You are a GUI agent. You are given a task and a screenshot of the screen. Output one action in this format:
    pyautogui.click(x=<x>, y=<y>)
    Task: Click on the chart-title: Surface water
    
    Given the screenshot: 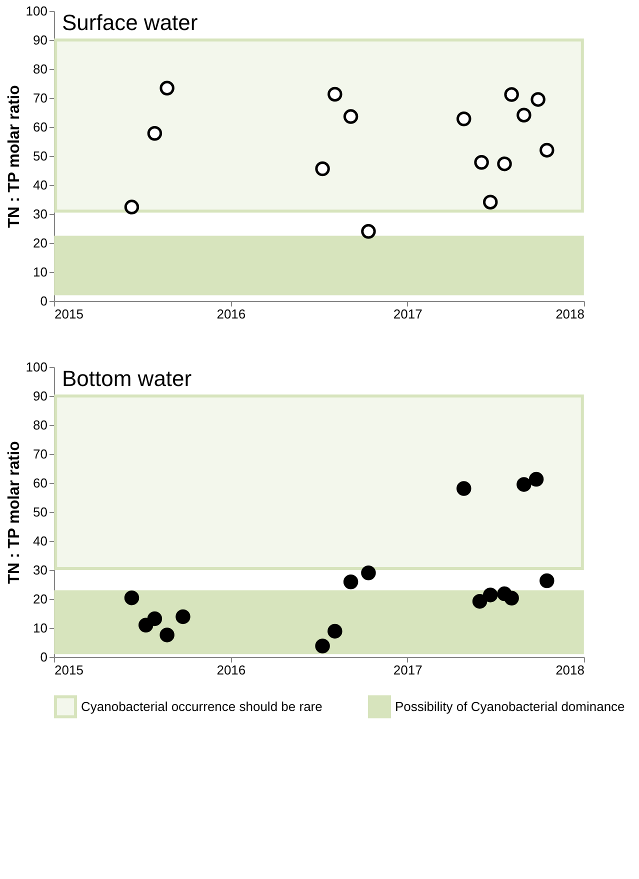 What is the action you would take?
    pyautogui.click(x=130, y=22)
    